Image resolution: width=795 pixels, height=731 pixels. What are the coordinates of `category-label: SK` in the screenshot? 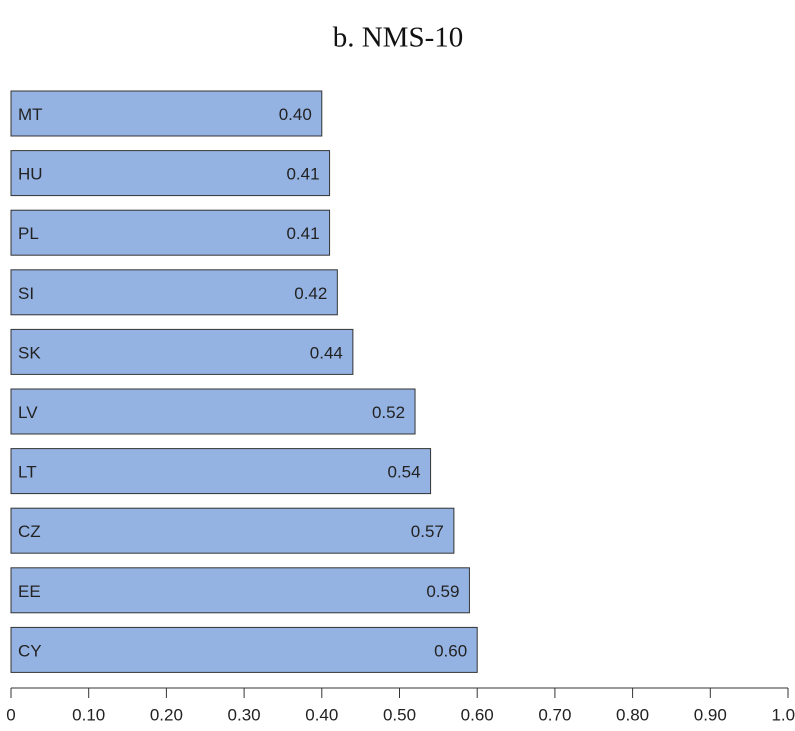 It's located at (29, 352).